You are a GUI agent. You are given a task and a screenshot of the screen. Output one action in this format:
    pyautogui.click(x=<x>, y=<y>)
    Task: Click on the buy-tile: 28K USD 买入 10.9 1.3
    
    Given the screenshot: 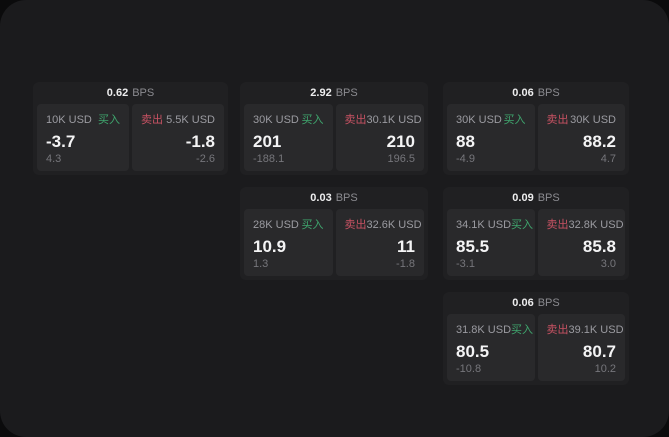 What is the action you would take?
    pyautogui.click(x=288, y=242)
    